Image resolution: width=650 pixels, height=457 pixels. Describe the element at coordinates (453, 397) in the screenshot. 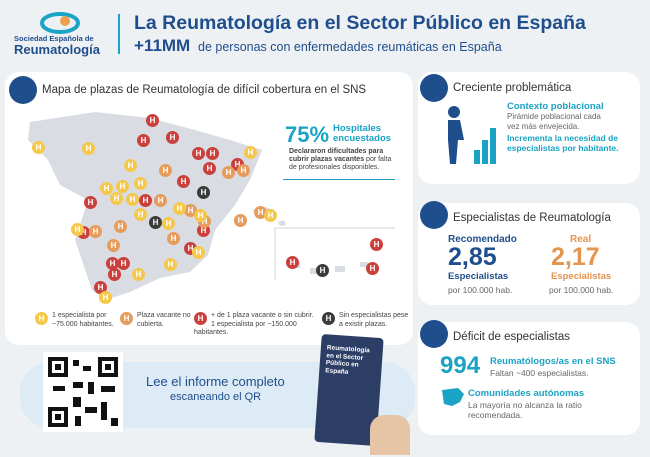

I see `spain-icon` at that location.